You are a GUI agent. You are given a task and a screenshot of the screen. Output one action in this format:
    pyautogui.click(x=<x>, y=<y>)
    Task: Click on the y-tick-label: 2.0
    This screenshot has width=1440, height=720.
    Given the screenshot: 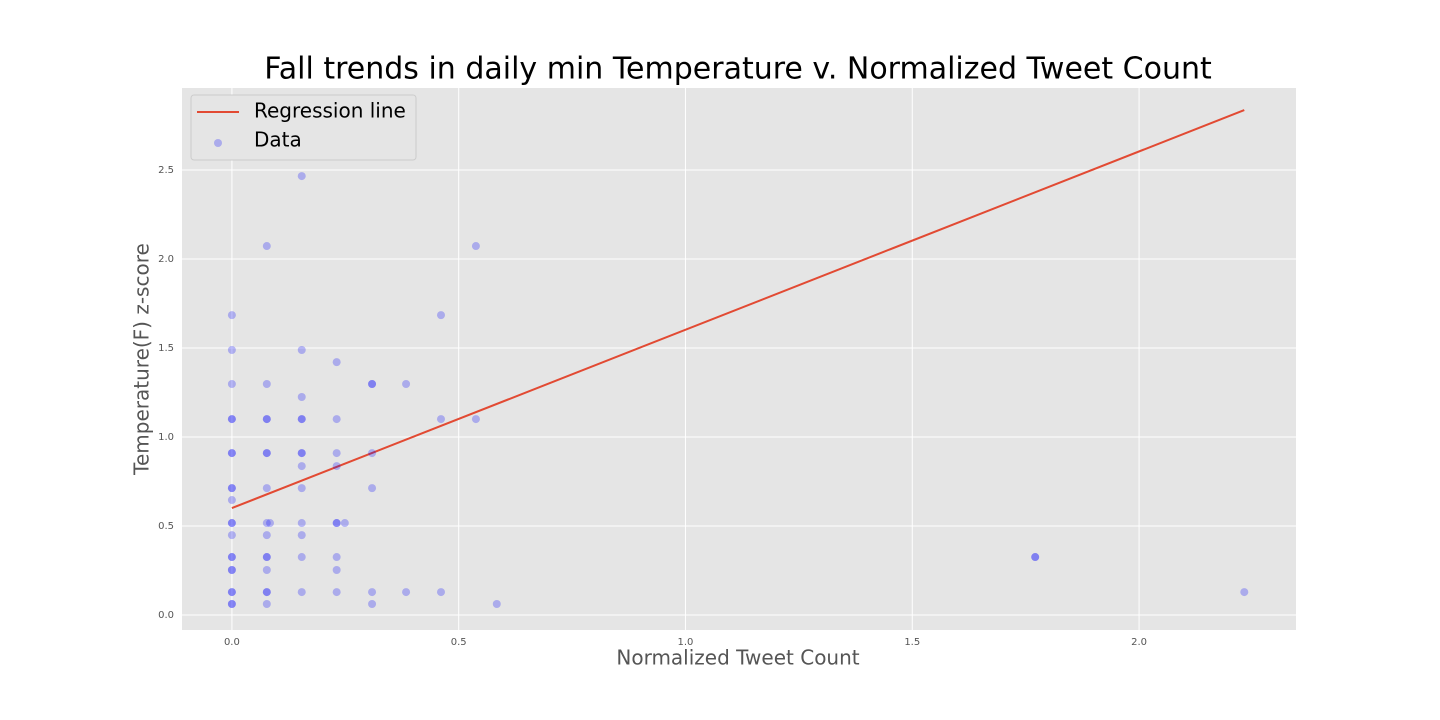 What is the action you would take?
    pyautogui.click(x=166, y=259)
    